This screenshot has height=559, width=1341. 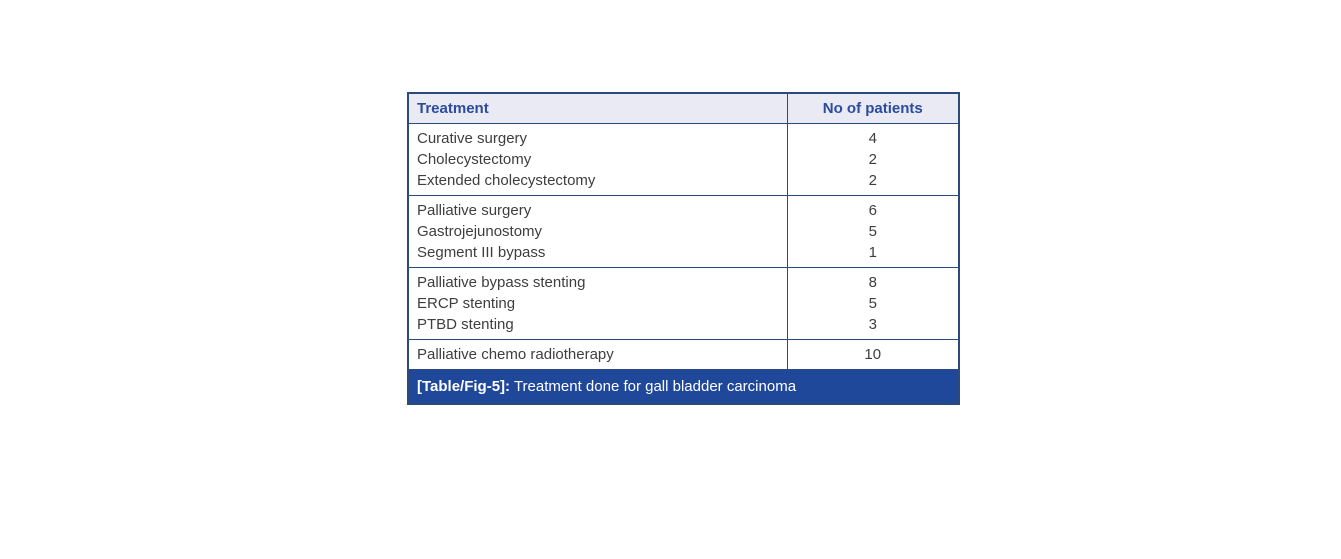 I want to click on treatment-line: Curative surgery, so click(x=472, y=138).